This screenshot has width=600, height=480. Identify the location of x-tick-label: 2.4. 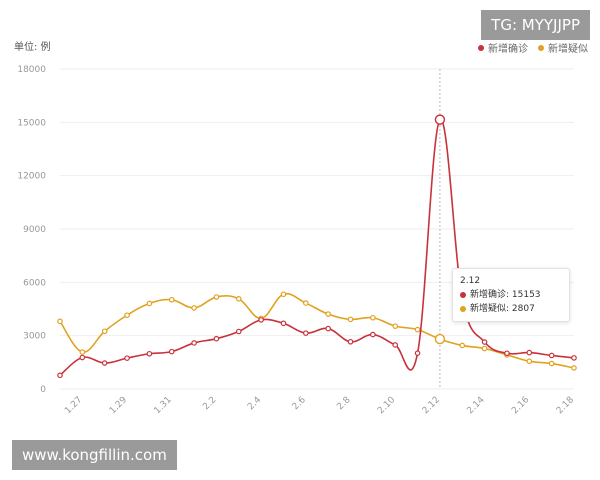
(254, 403).